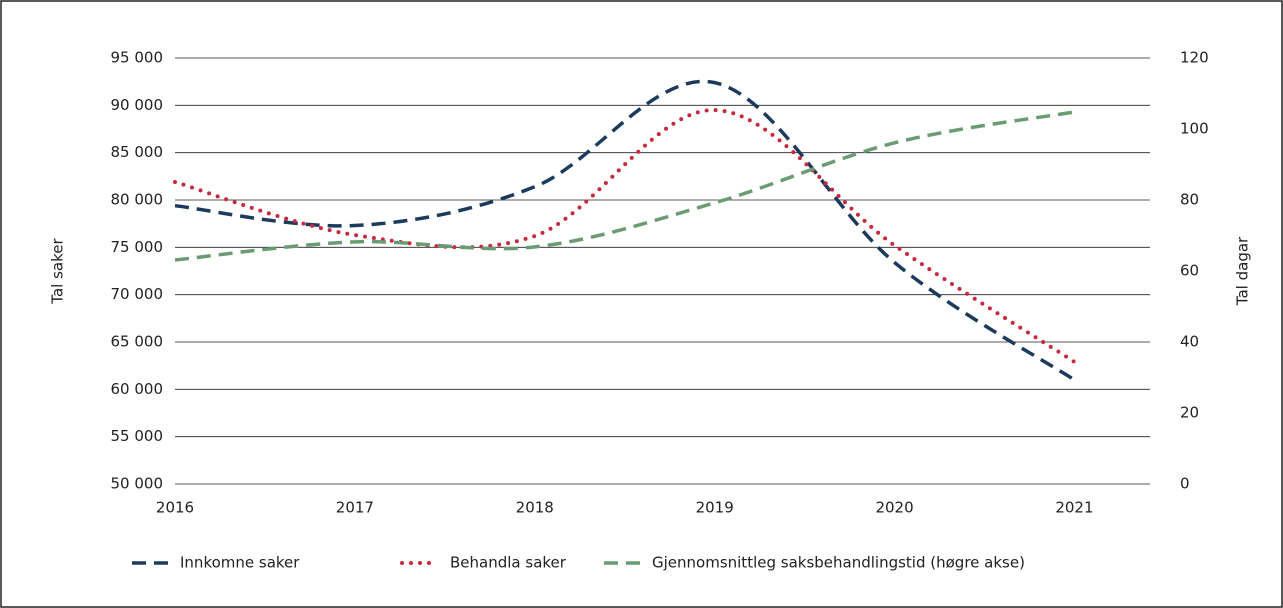  What do you see at coordinates (137, 58) in the screenshot?
I see `y-tick-label: 95 000` at bounding box center [137, 58].